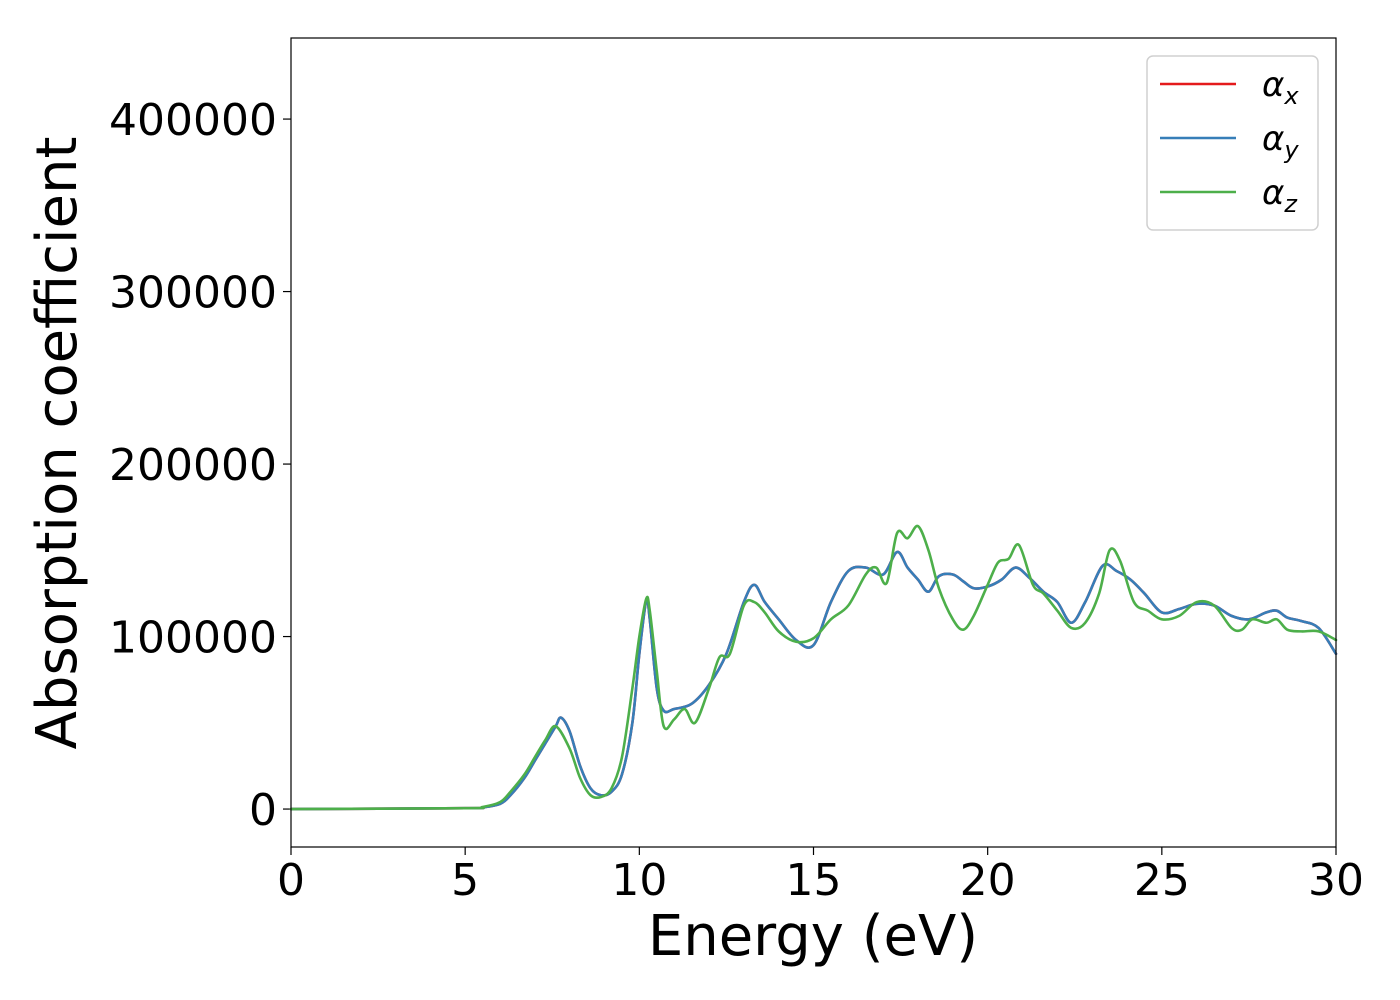  I want to click on x-tick-label: 0, so click(291, 880).